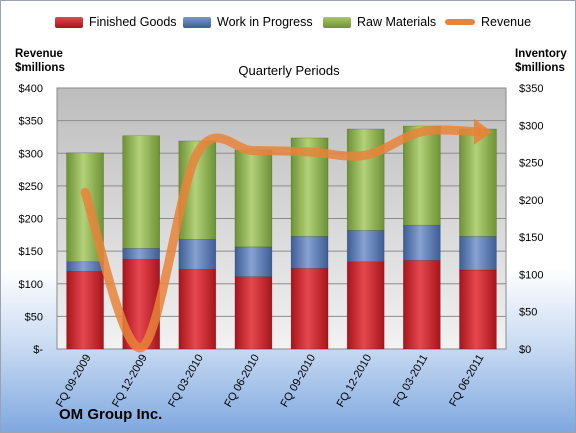 This screenshot has width=576, height=433. What do you see at coordinates (40, 68) in the screenshot?
I see `left-axis-title-line2: $millions` at bounding box center [40, 68].